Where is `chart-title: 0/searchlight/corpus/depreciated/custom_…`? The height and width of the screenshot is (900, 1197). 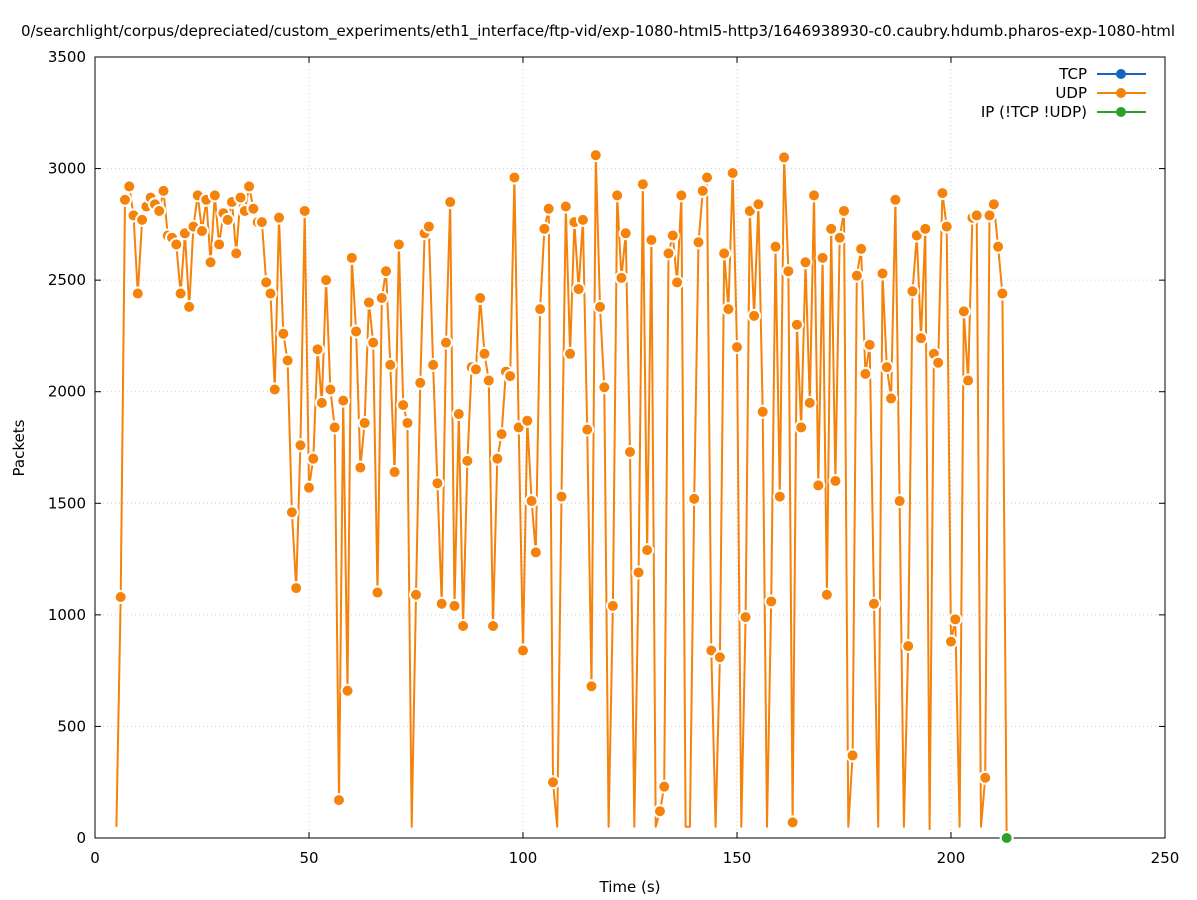
chart-title: 0/searchlight/corpus/depreciated/custom_… is located at coordinates (598, 31).